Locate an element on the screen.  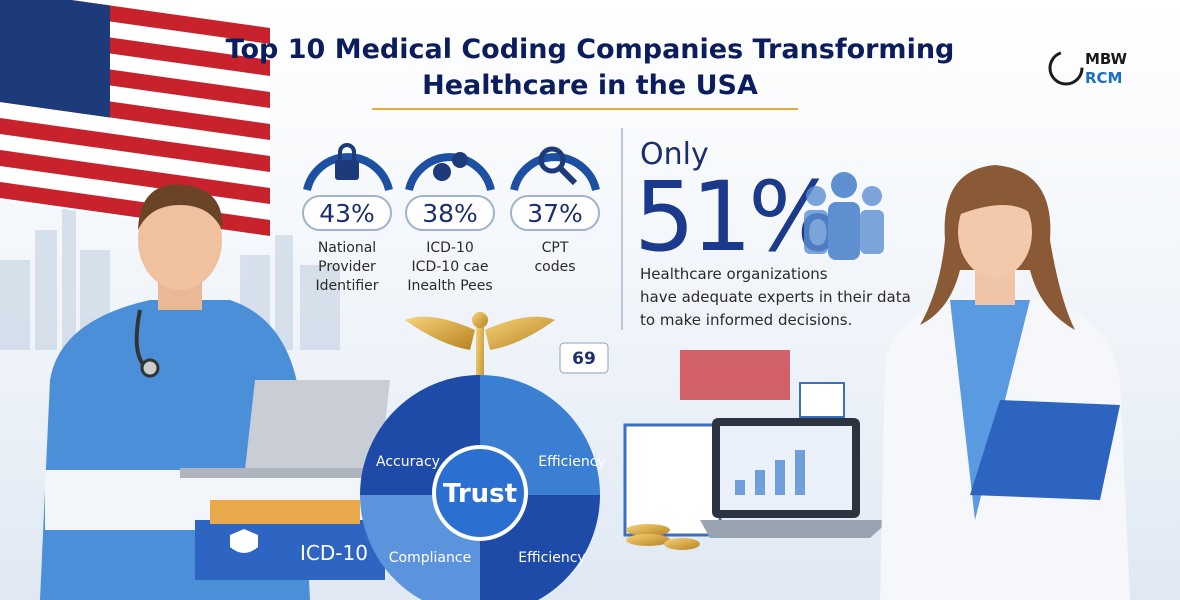
stat-value: 37% is located at coordinates (555, 213).